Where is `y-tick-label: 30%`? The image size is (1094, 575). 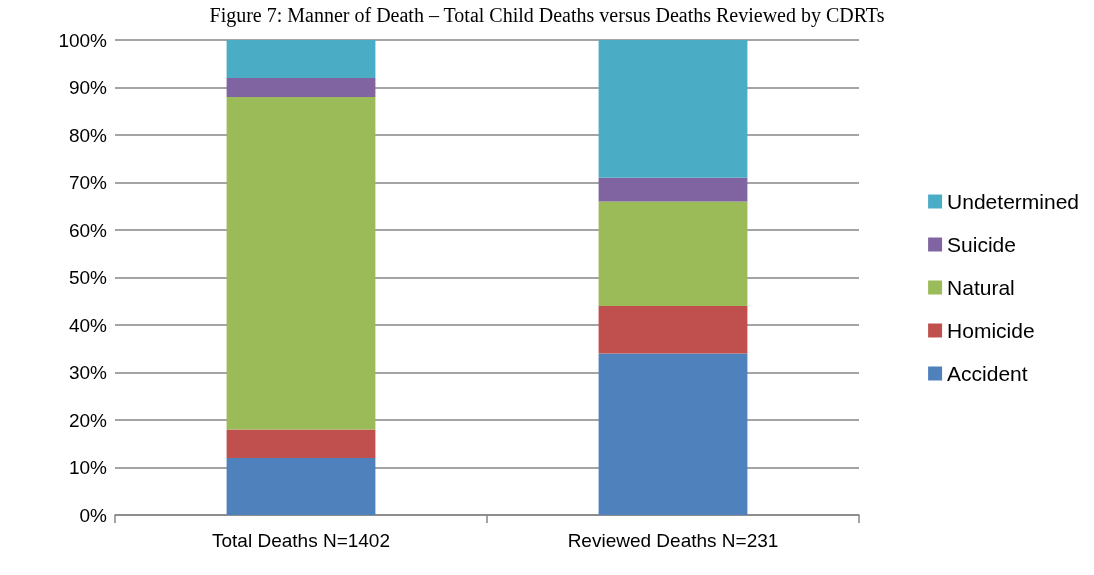
y-tick-label: 30% is located at coordinates (88, 372).